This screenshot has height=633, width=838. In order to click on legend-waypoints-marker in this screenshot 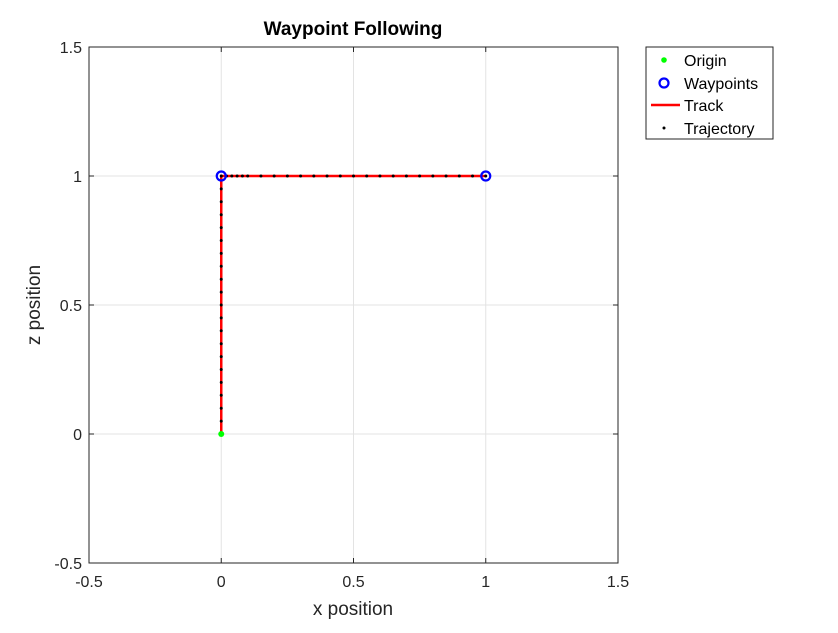, I will do `click(664, 83)`.